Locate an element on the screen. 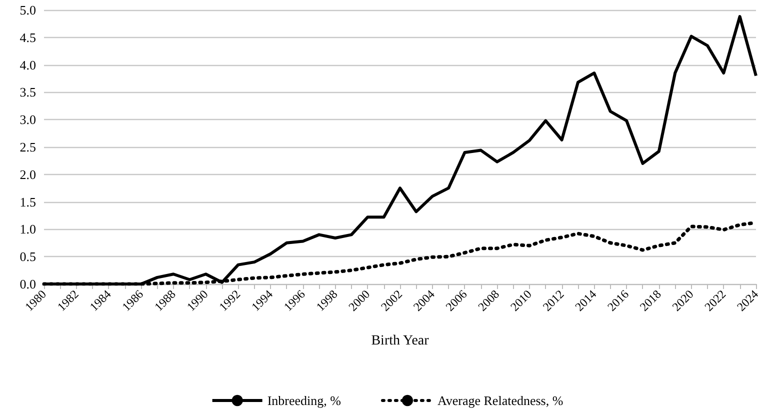  legend-label: Inbreeding, % is located at coordinates (304, 400).